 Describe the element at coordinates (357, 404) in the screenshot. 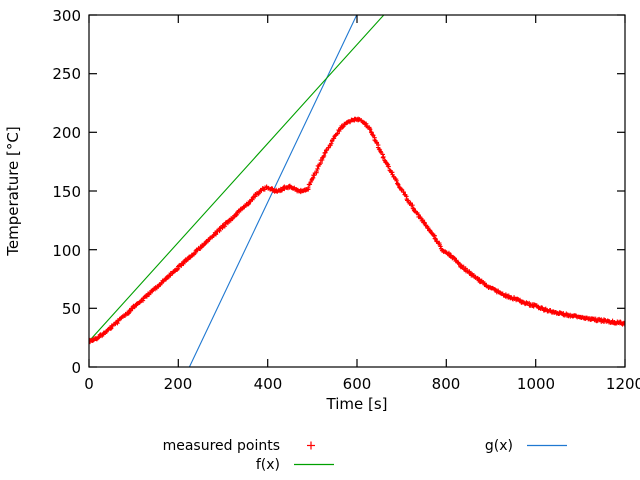

I see `x-axis-title: Time [s]` at that location.